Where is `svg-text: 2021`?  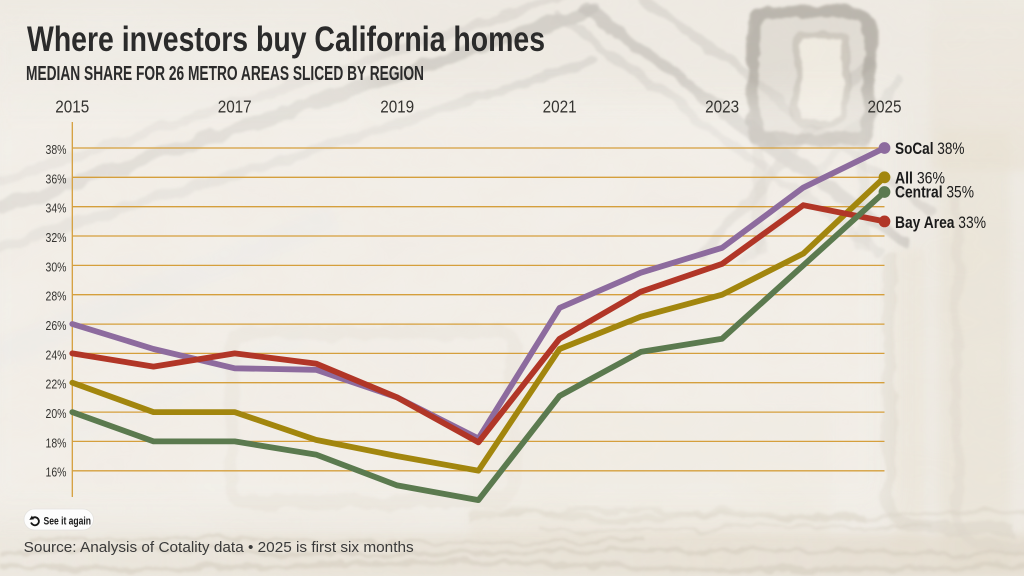 svg-text: 2021 is located at coordinates (560, 107).